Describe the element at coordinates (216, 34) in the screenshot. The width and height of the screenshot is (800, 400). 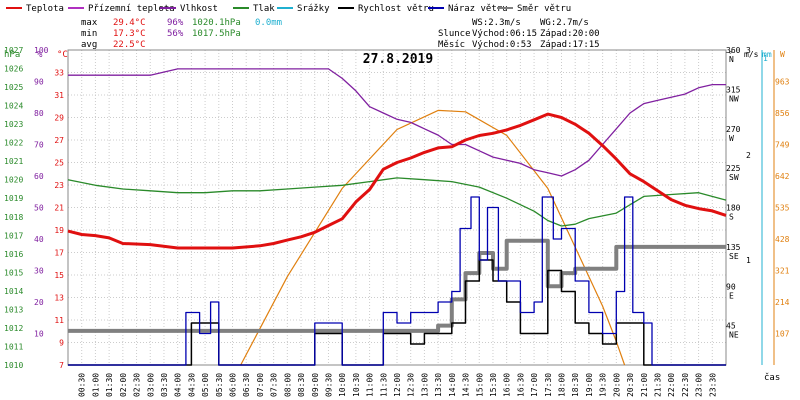
I see `stat-value: 1017.5hPa` at that location.